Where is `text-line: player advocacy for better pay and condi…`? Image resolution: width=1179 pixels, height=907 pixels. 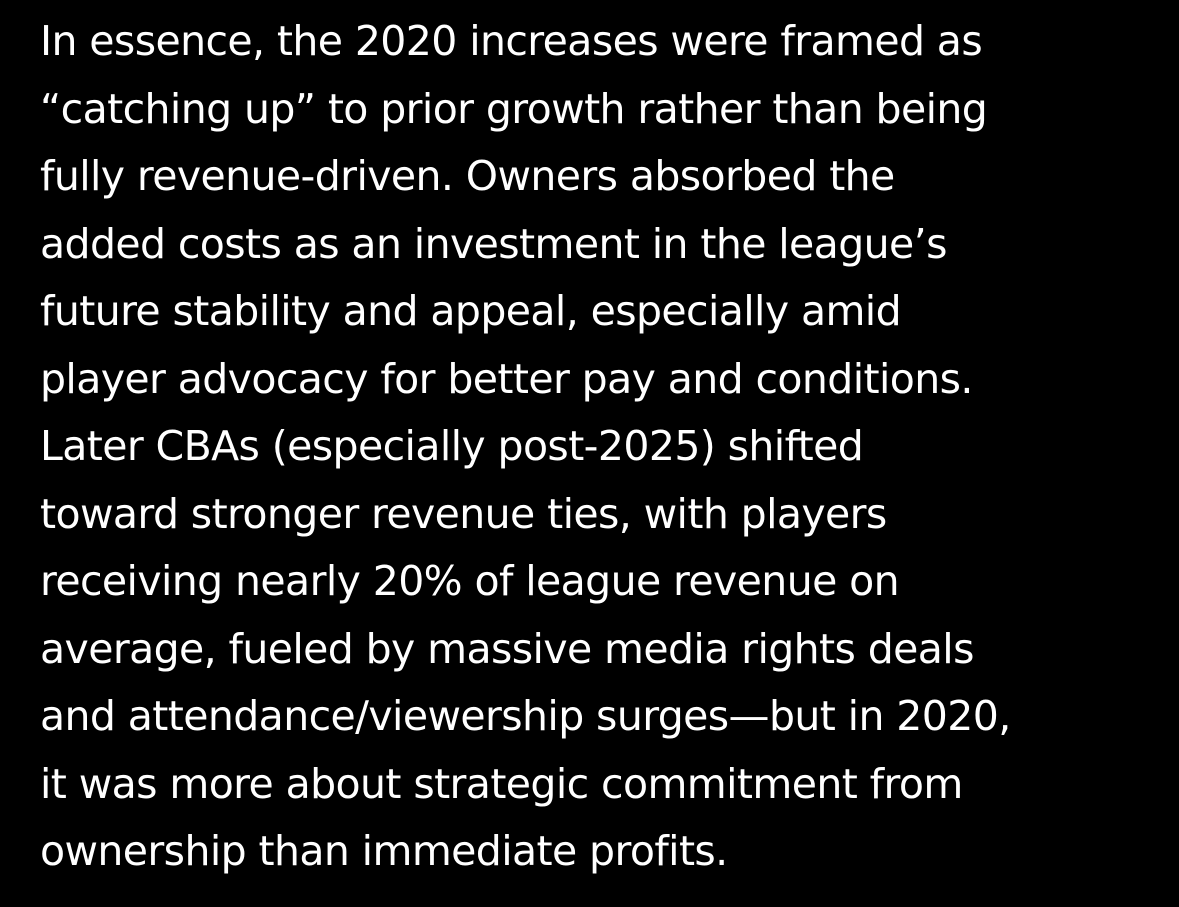 text-line: player advocacy for better pay and condi… is located at coordinates (506, 378).